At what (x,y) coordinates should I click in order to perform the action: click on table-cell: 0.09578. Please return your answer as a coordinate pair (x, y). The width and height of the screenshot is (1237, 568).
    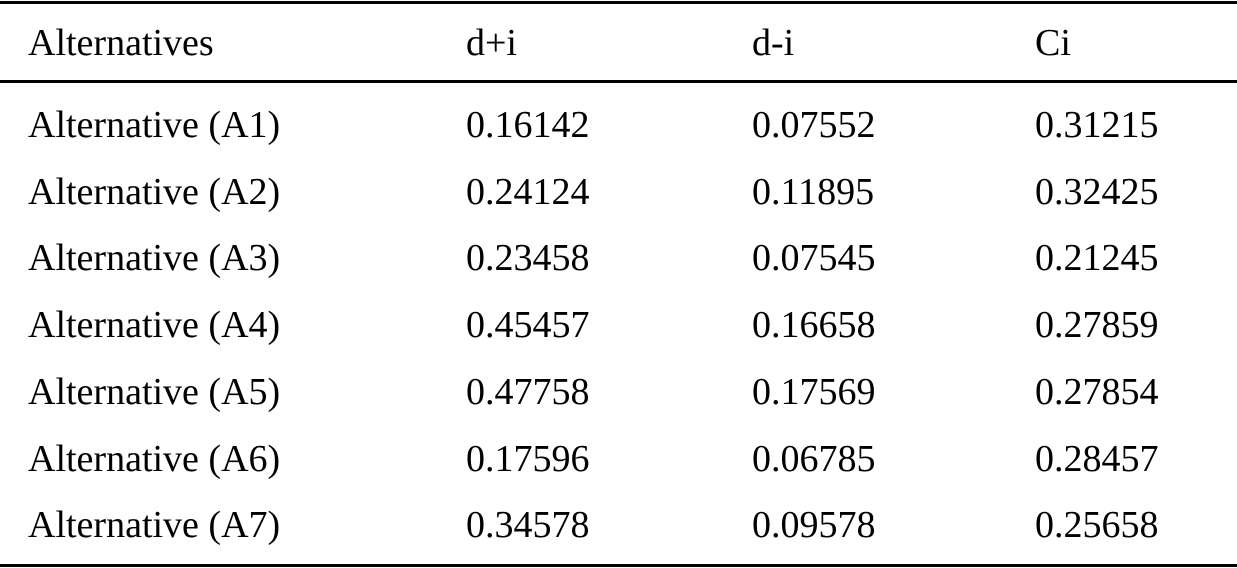
    Looking at the image, I should click on (814, 525).